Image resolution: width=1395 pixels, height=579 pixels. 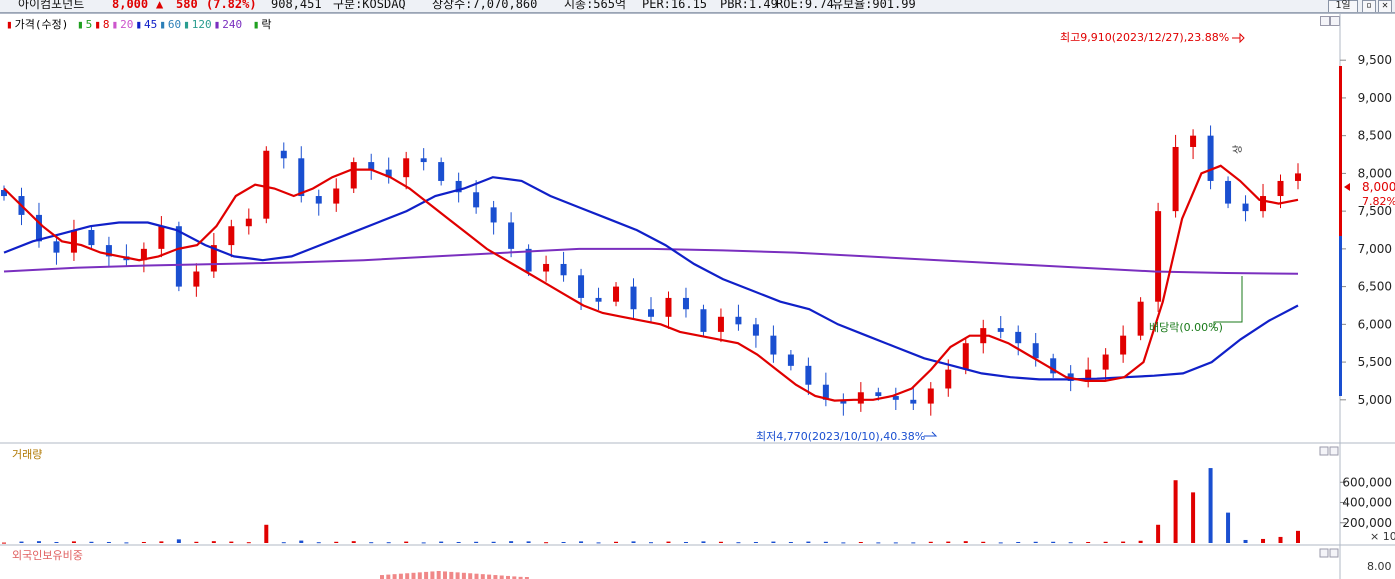 What do you see at coordinates (931, 434) in the screenshot?
I see `low-arrow-icon` at bounding box center [931, 434].